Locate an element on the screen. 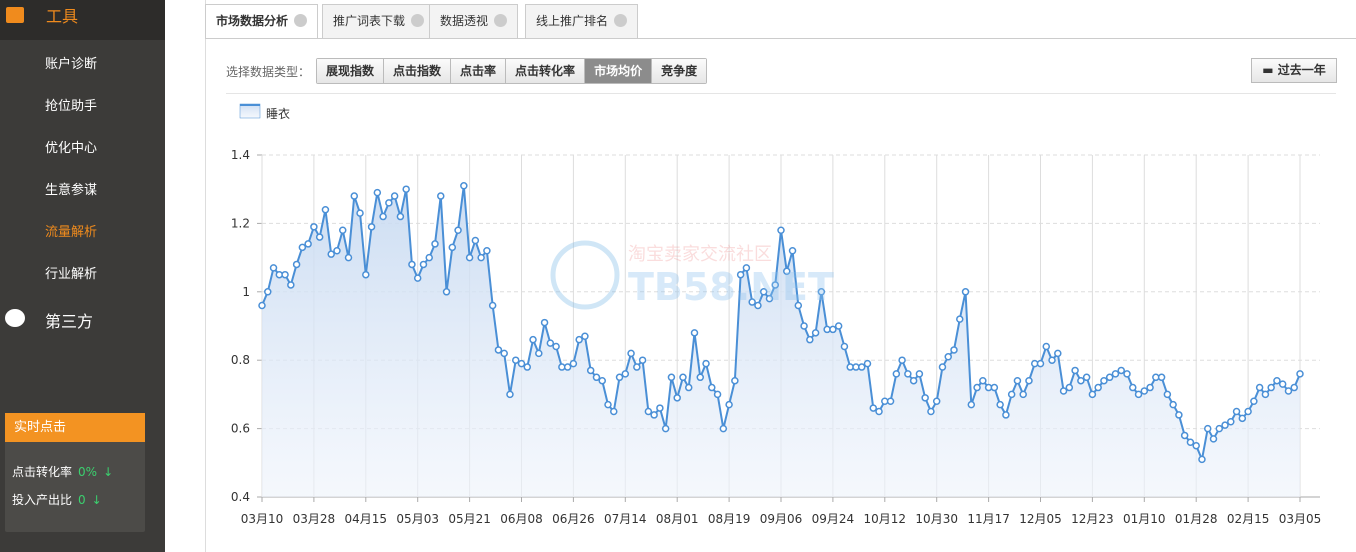 The image size is (1356, 552). tab: 推广词表下载 is located at coordinates (379, 21).